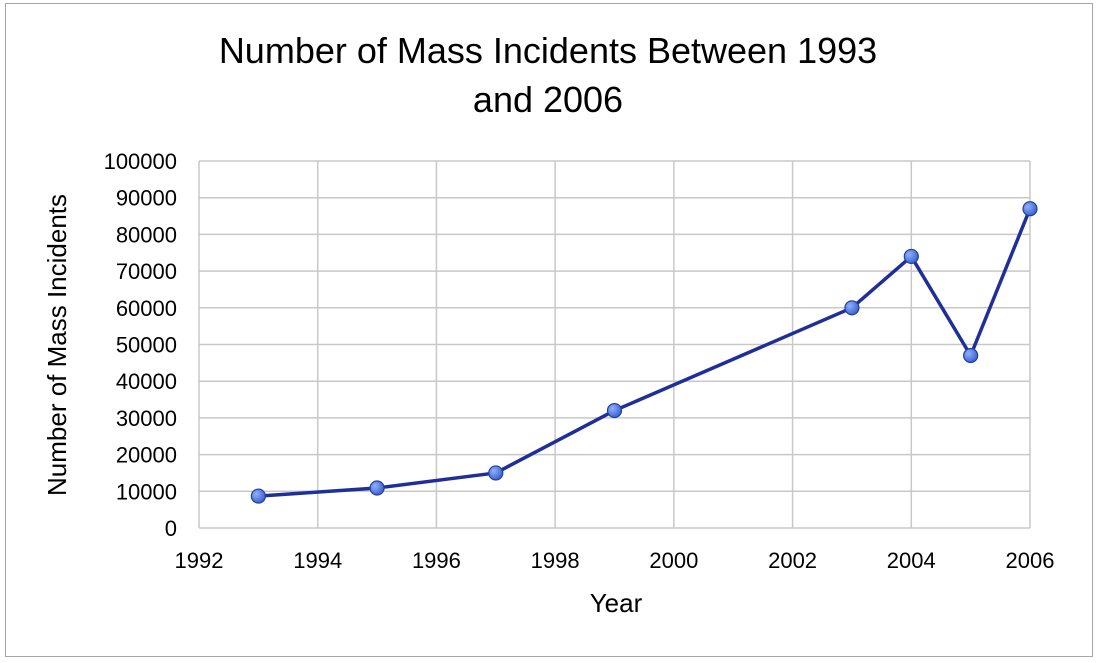 The image size is (1100, 663). I want to click on x-tick-label: 1998, so click(555, 560).